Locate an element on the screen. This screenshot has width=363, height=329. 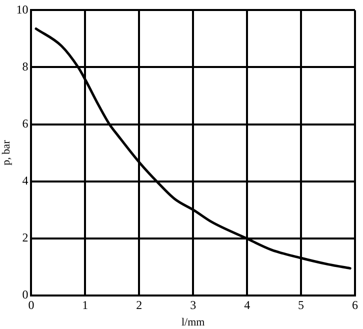
x-tick-label: 6 is located at coordinates (355, 305).